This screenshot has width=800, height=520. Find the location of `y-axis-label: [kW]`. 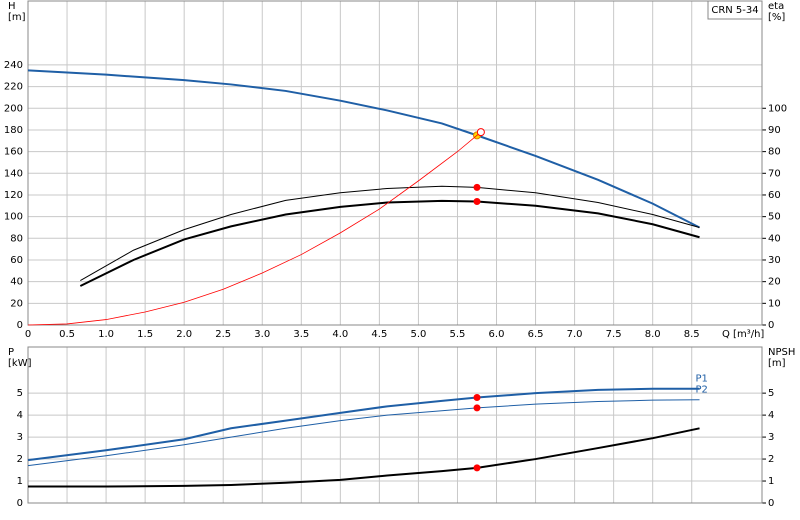

y-axis-label: [kW] is located at coordinates (20, 363).